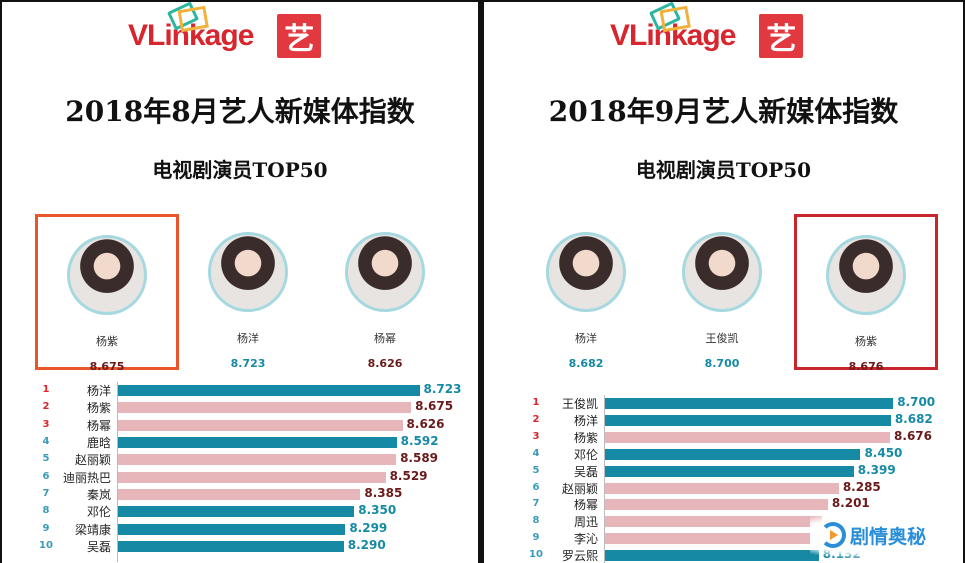 The height and width of the screenshot is (563, 965). Describe the element at coordinates (913, 418) in the screenshot. I see `bar-value-label: 8.682` at that location.